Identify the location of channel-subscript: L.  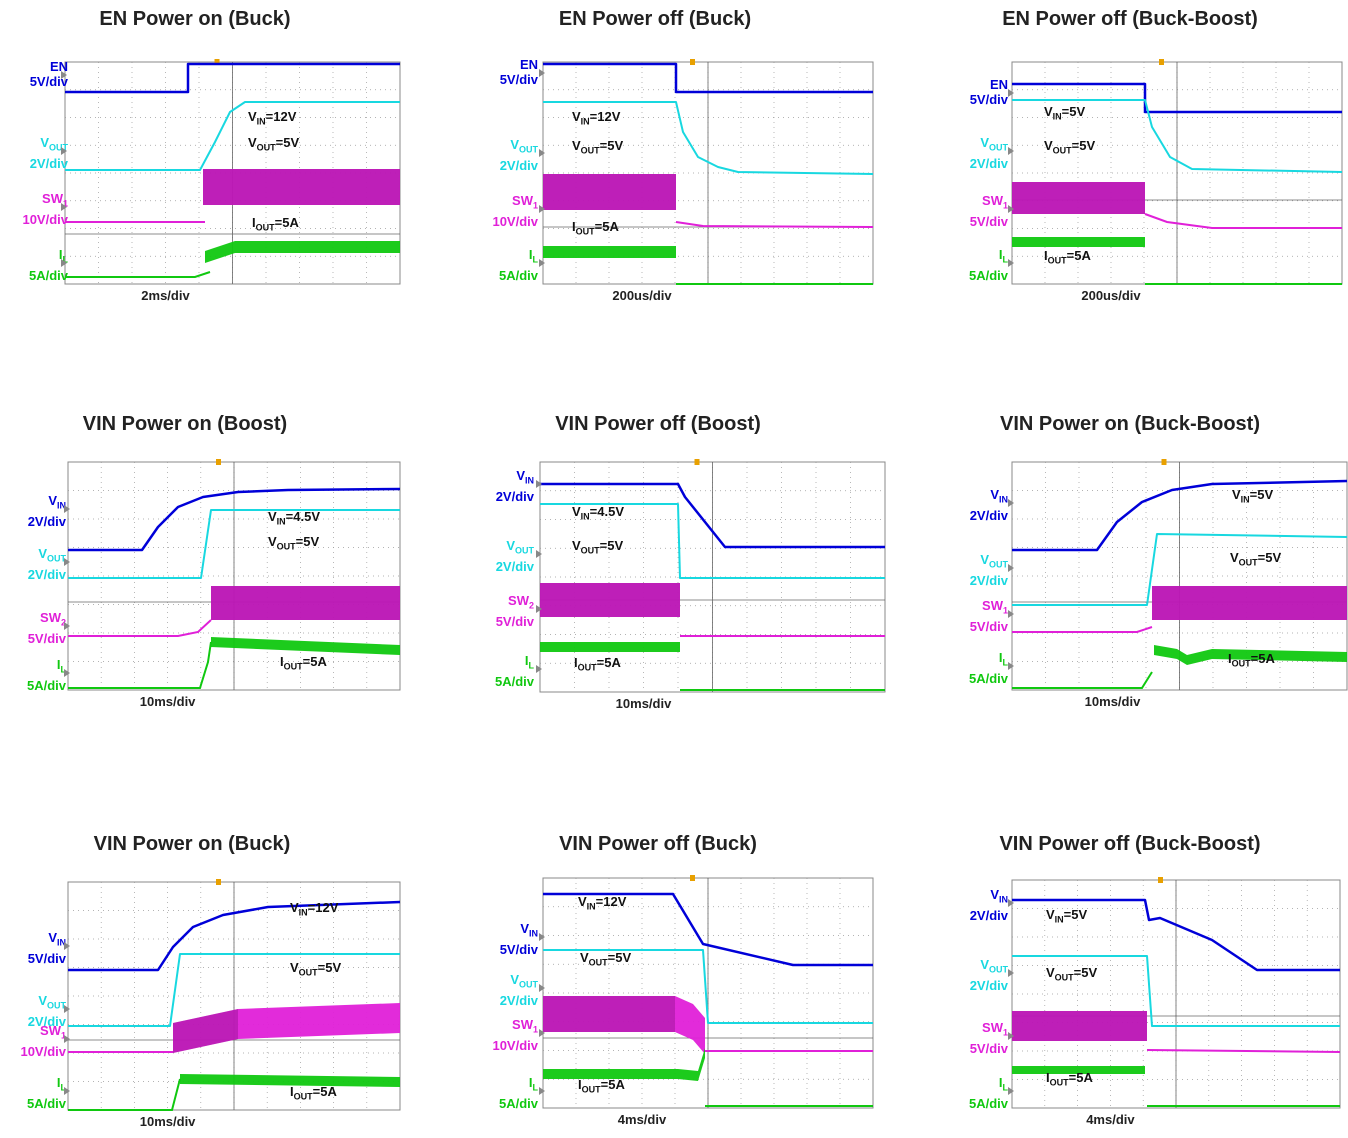
(531, 665).